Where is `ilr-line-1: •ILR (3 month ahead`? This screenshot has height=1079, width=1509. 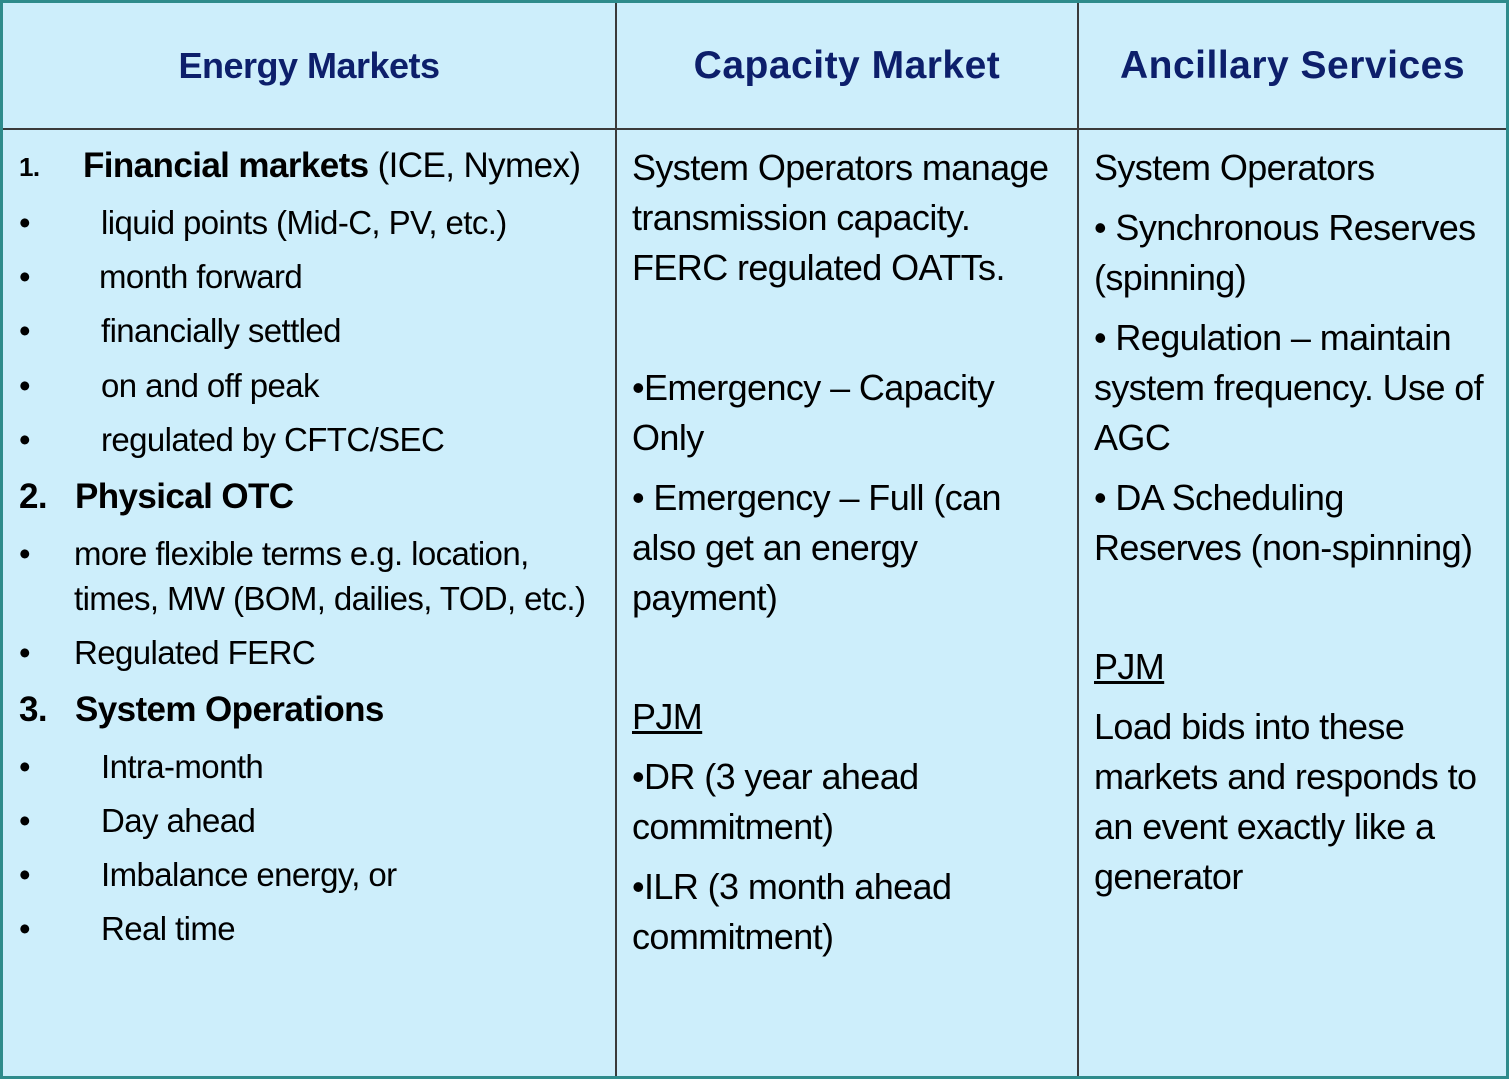 ilr-line-1: •ILR (3 month ahead is located at coordinates (792, 886).